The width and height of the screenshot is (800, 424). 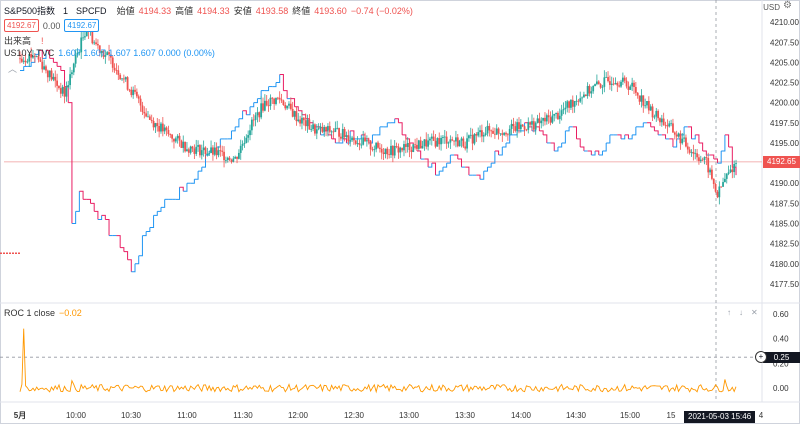 What do you see at coordinates (465, 415) in the screenshot?
I see `x-tick-label: 13:30` at bounding box center [465, 415].